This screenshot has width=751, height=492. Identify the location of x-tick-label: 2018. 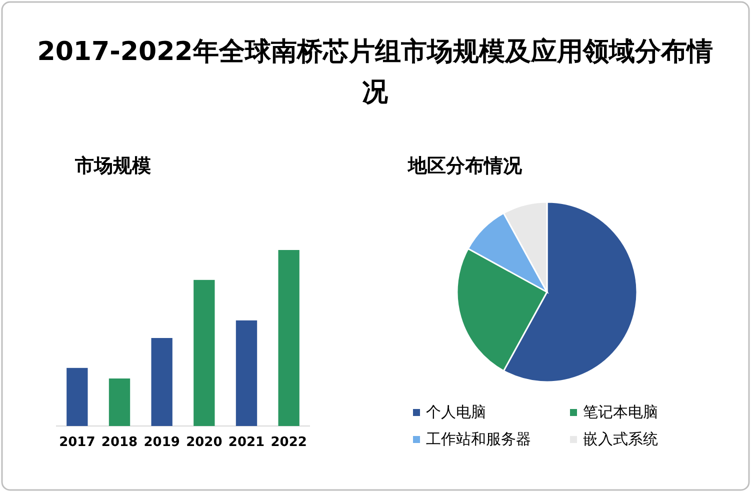
(119, 442).